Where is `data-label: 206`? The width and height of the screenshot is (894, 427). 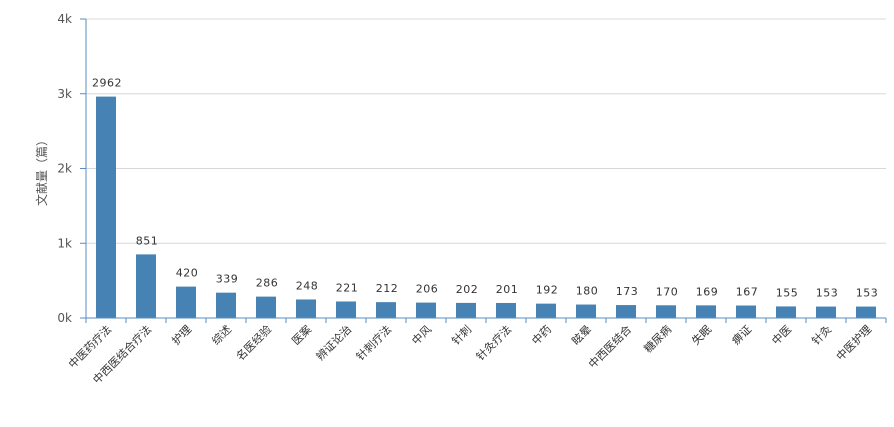
data-label: 206 is located at coordinates (427, 289).